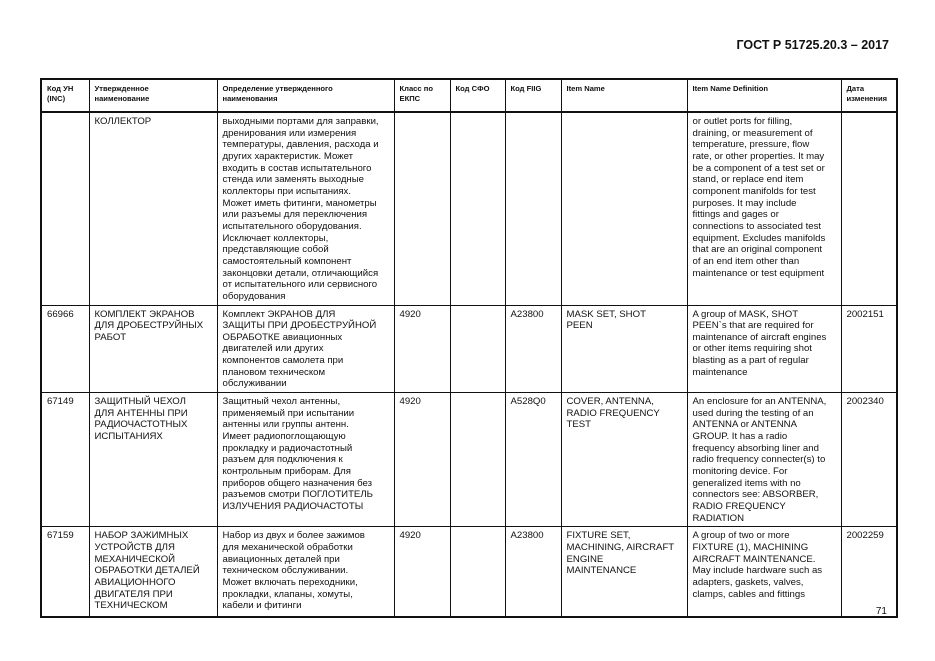 Image resolution: width=935 pixels, height=661 pixels. What do you see at coordinates (869, 460) in the screenshot?
I see `cell-date: 2002340` at bounding box center [869, 460].